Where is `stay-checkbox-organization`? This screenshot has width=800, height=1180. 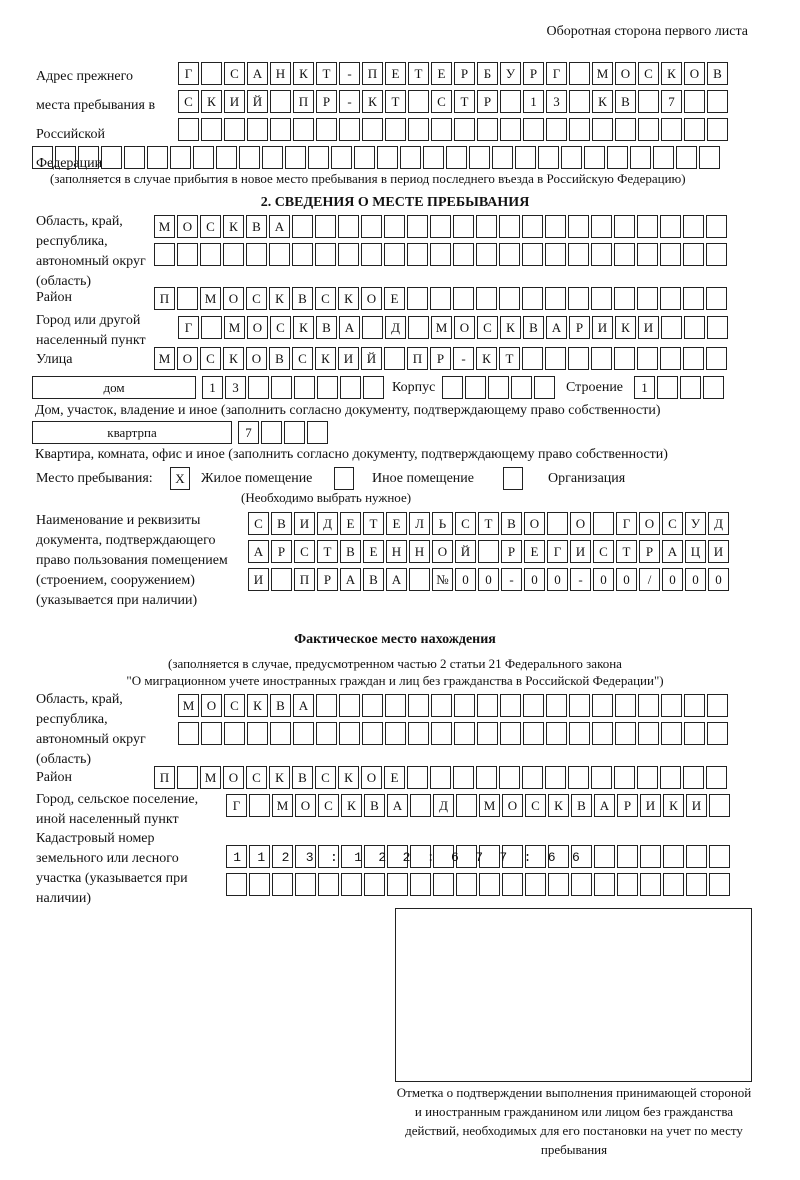
stay-checkbox-organization is located at coordinates (513, 478).